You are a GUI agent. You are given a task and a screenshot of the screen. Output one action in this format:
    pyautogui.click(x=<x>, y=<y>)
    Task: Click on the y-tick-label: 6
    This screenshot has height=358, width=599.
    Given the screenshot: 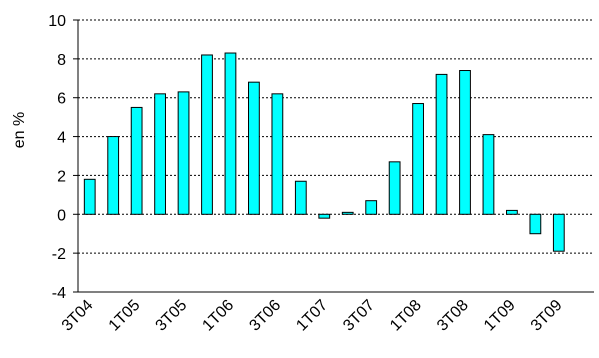 What is the action you would take?
    pyautogui.click(x=61, y=99)
    